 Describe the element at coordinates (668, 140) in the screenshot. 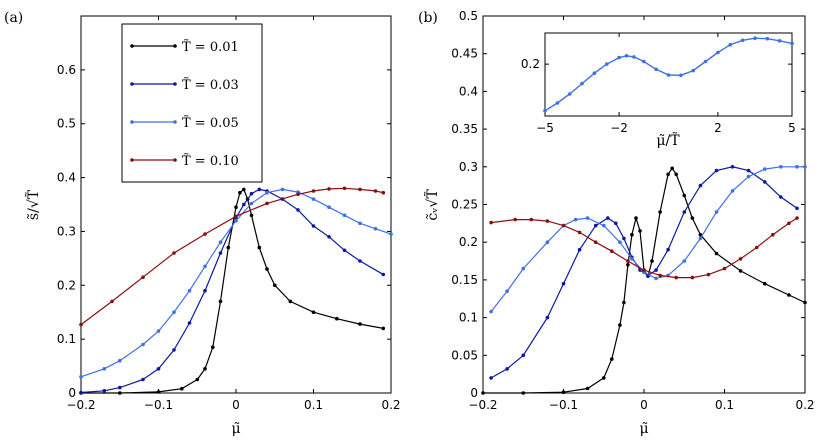

I see `inset-xlabel: μ̃/T̃` at that location.